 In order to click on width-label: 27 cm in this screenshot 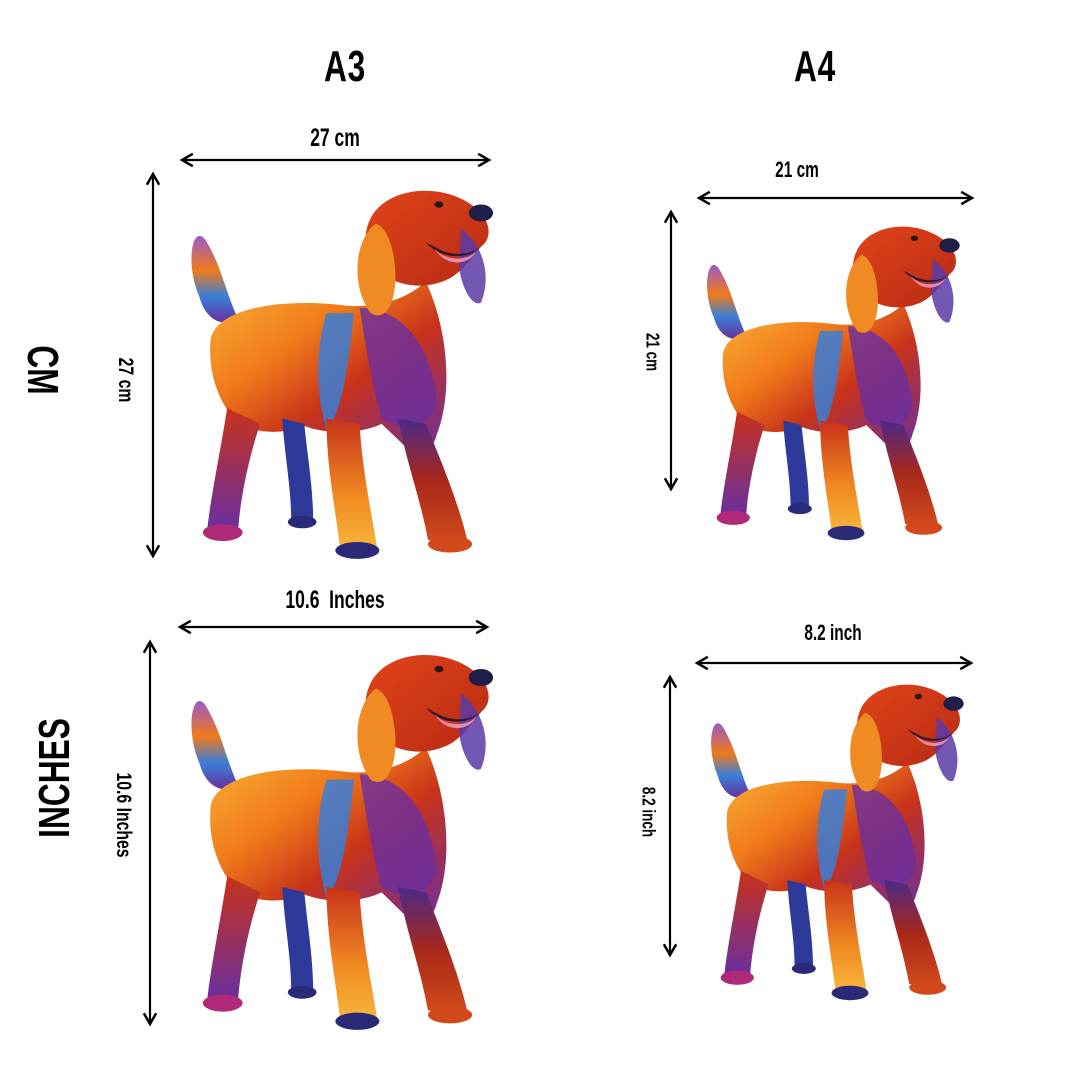, I will do `click(335, 138)`.